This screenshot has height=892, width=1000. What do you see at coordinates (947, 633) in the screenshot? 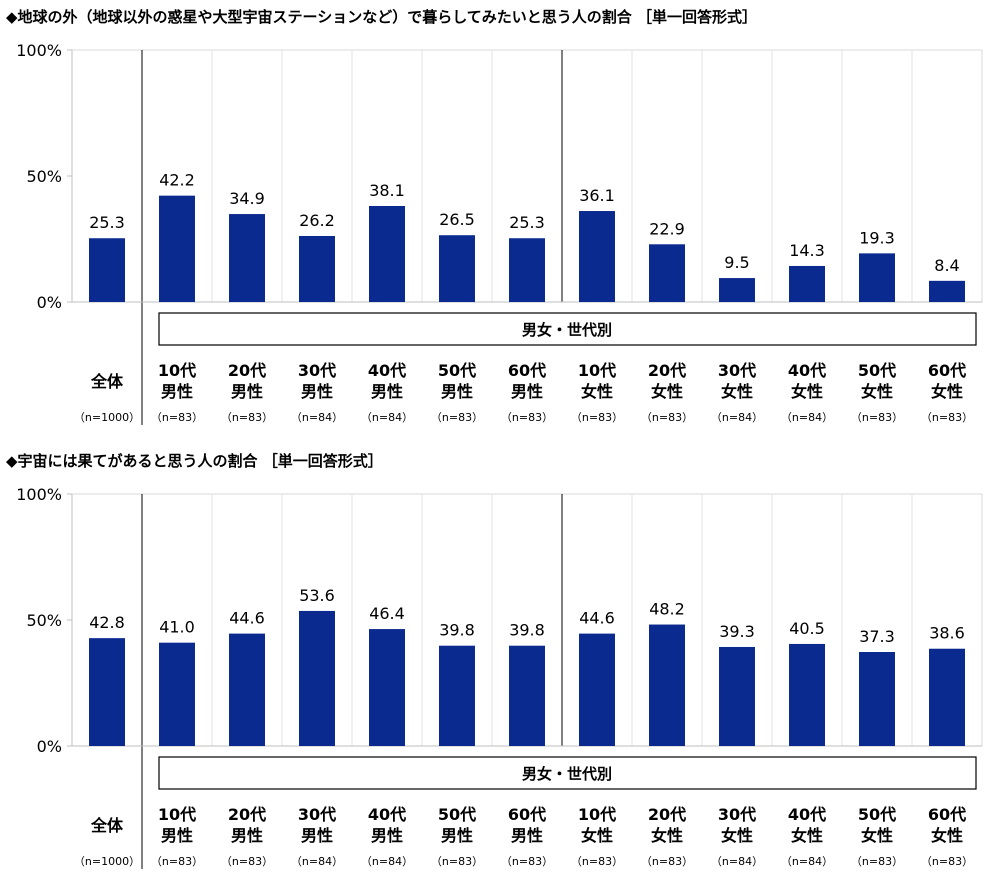
I see `data-label: 38.6` at bounding box center [947, 633].